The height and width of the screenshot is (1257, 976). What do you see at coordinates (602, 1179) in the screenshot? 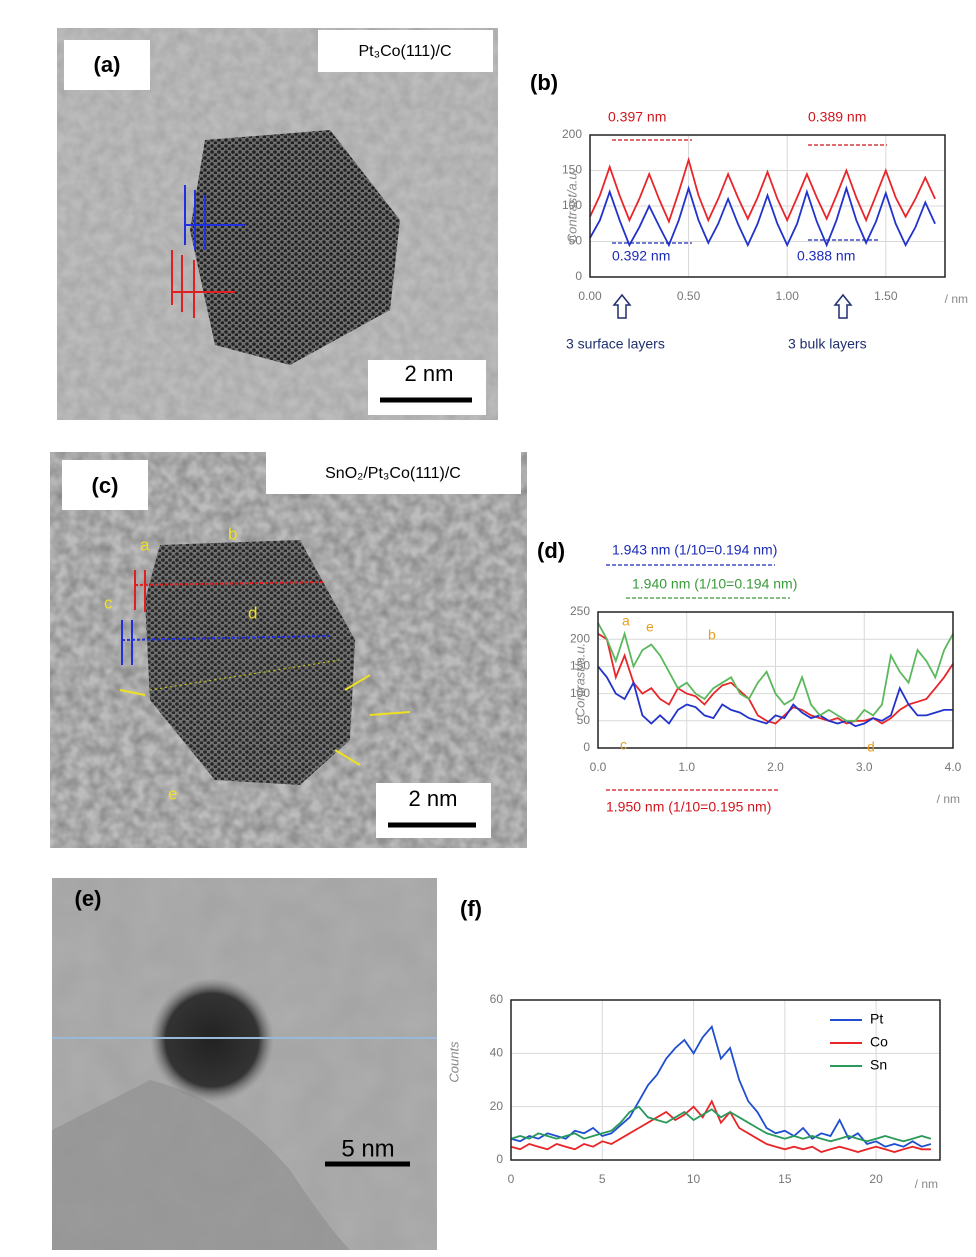
I see `x-tick-label: 5` at bounding box center [602, 1179].